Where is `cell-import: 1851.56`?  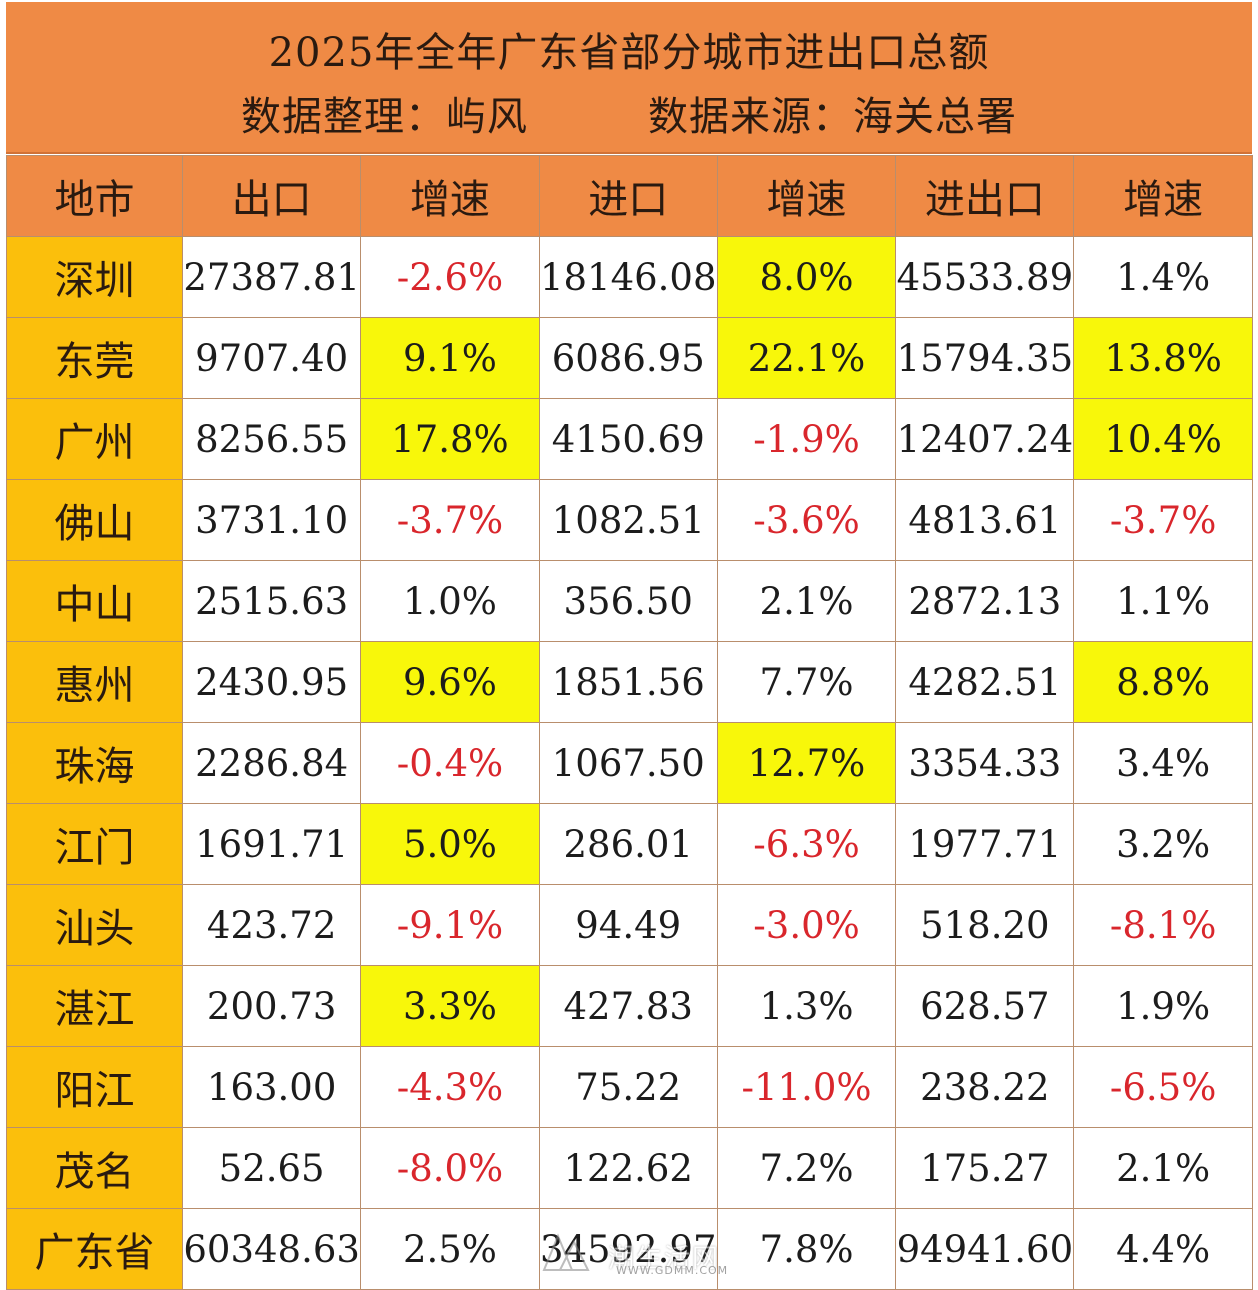
cell-import: 1851.56 is located at coordinates (628, 682).